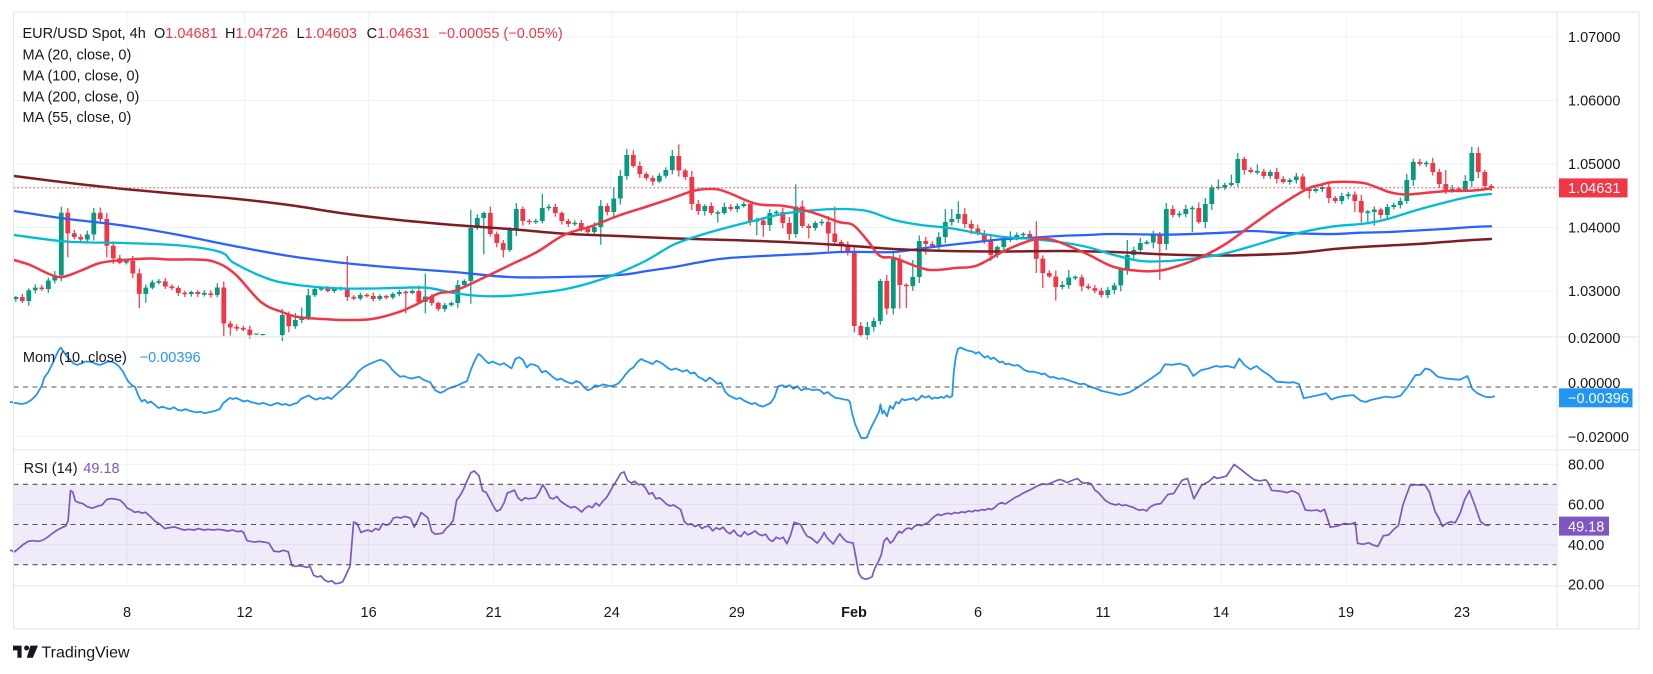  I want to click on svg-text: 16, so click(369, 613).